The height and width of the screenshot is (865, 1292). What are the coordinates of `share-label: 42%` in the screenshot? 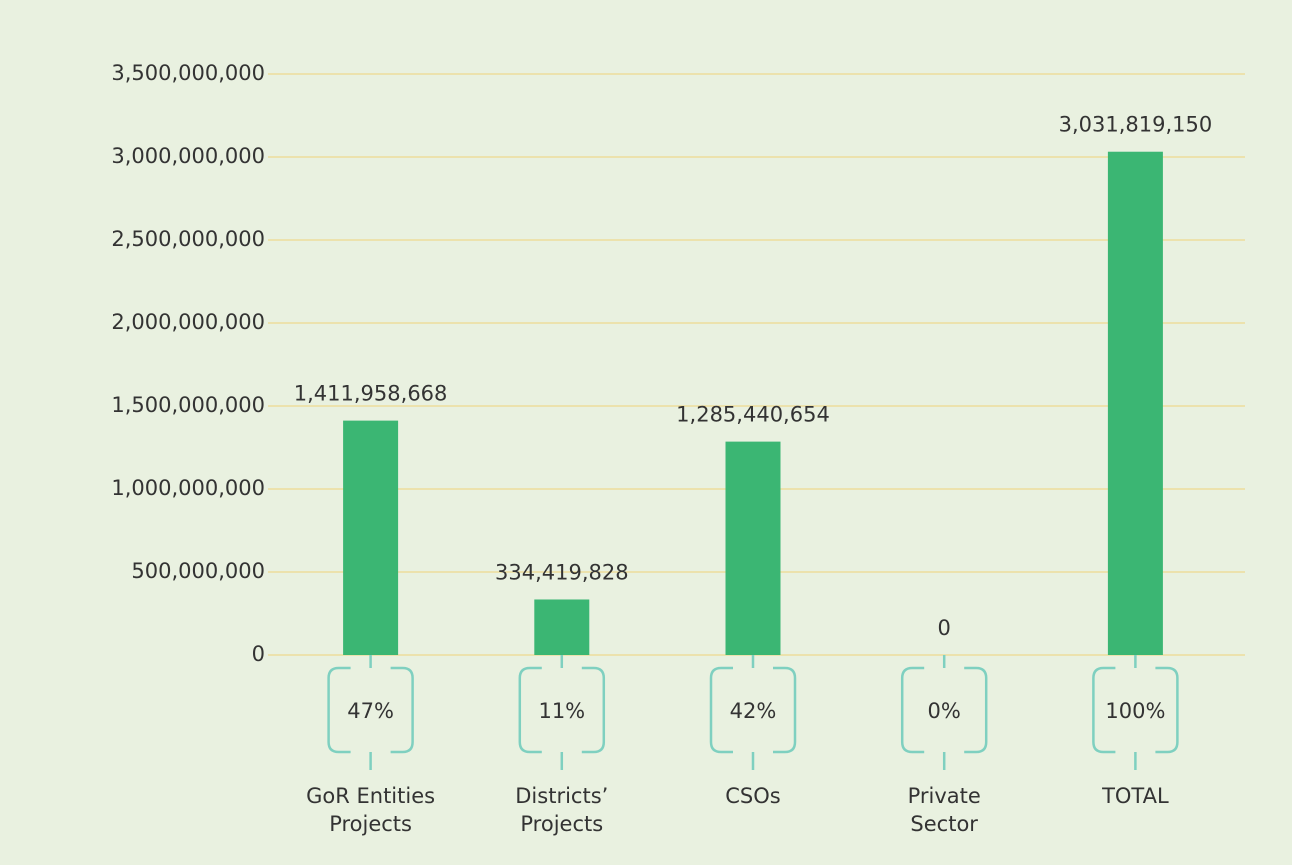 It's located at (753, 711).